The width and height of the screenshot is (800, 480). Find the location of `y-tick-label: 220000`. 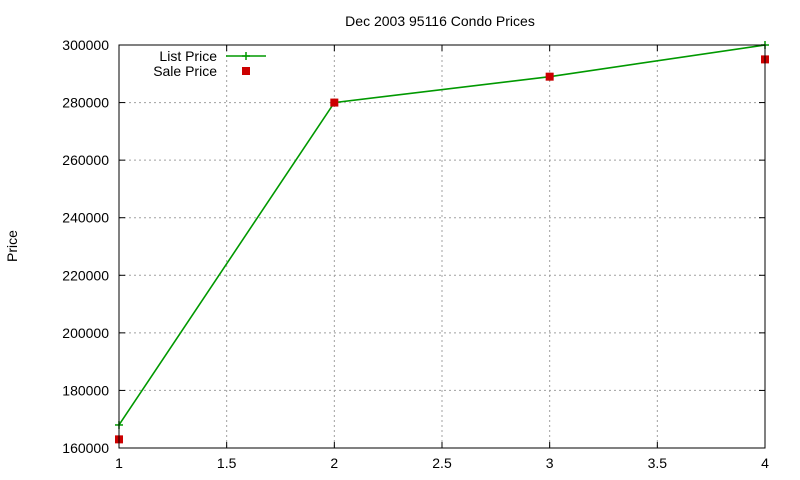

y-tick-label: 220000 is located at coordinates (85, 275).